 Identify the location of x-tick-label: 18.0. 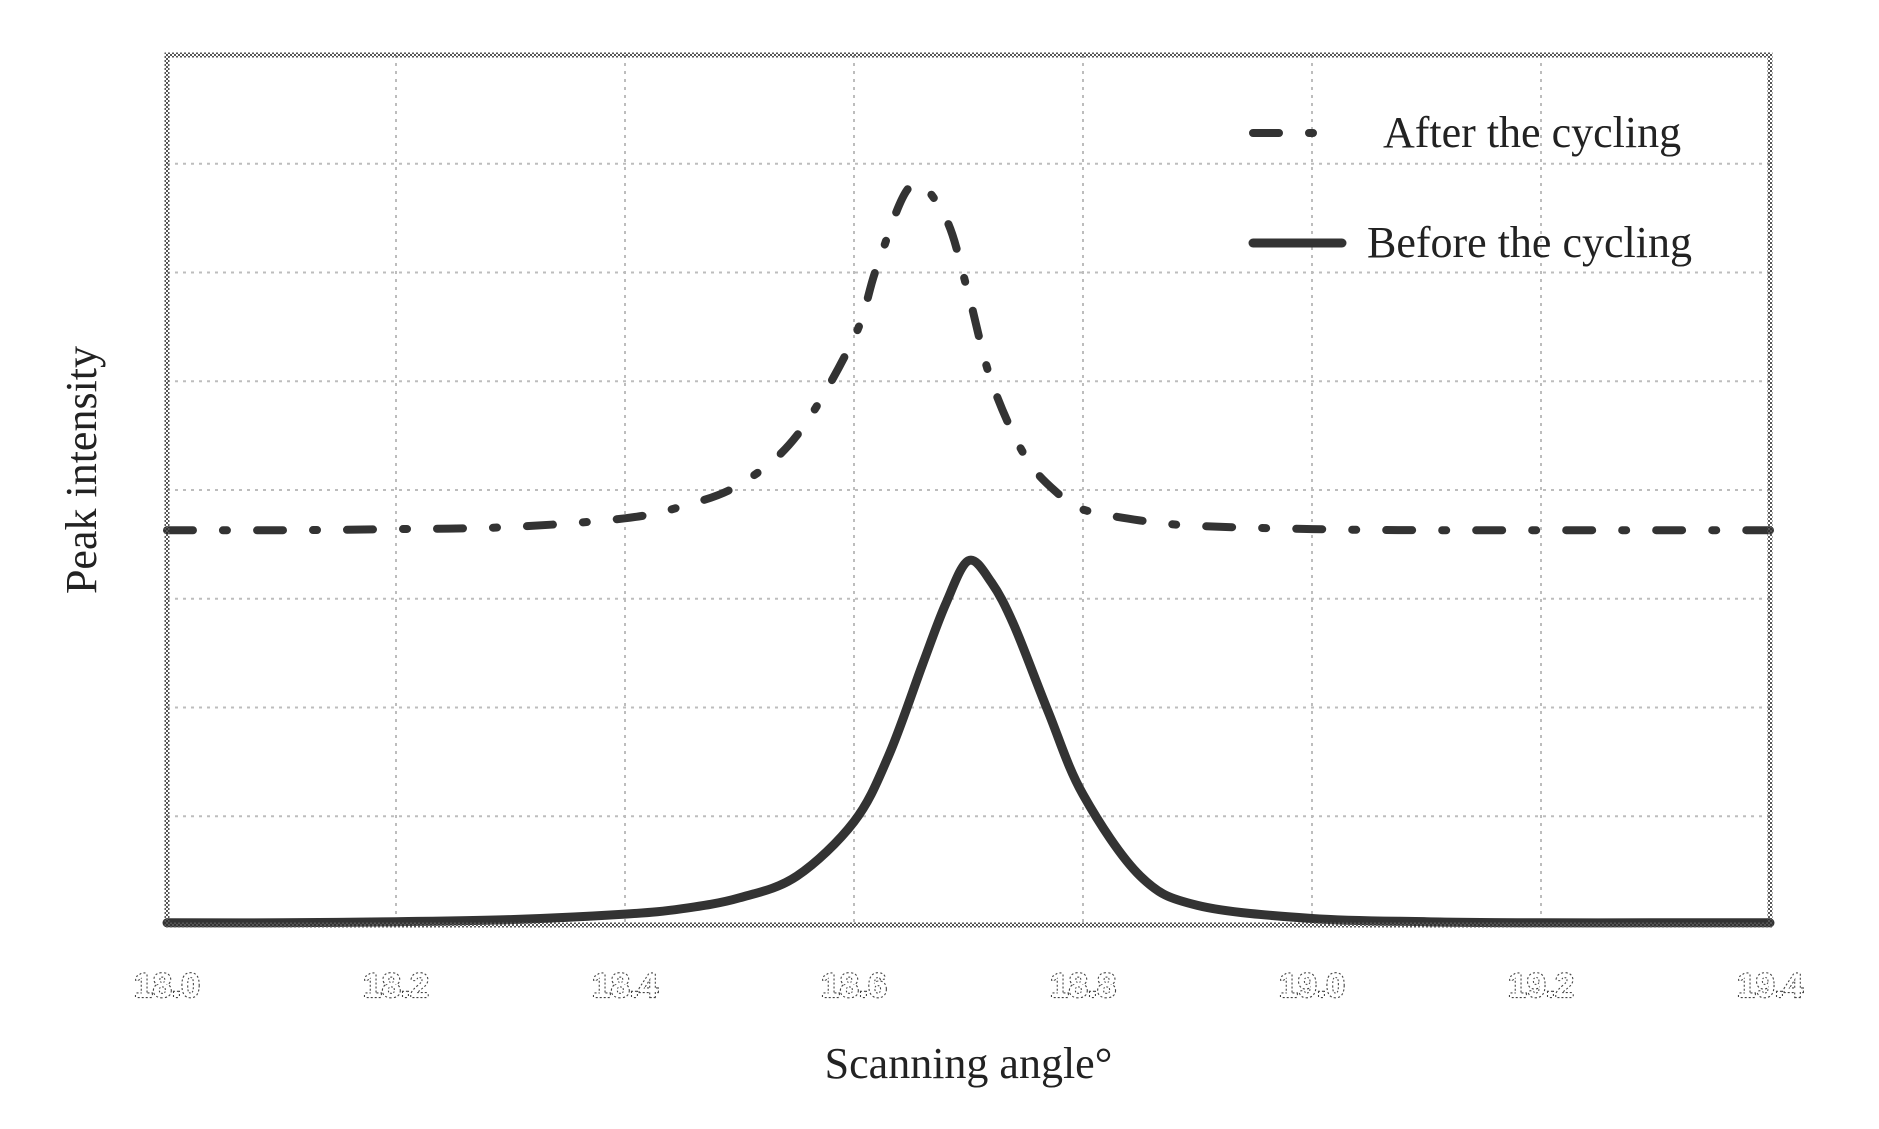
(167, 986).